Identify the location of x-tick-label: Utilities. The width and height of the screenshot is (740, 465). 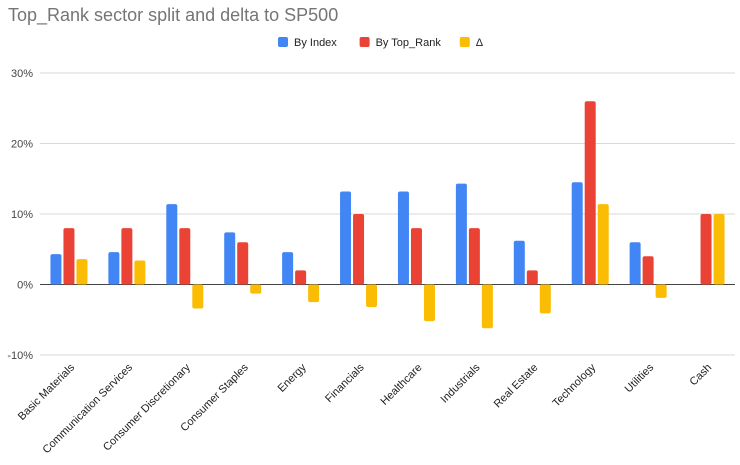
(640, 378).